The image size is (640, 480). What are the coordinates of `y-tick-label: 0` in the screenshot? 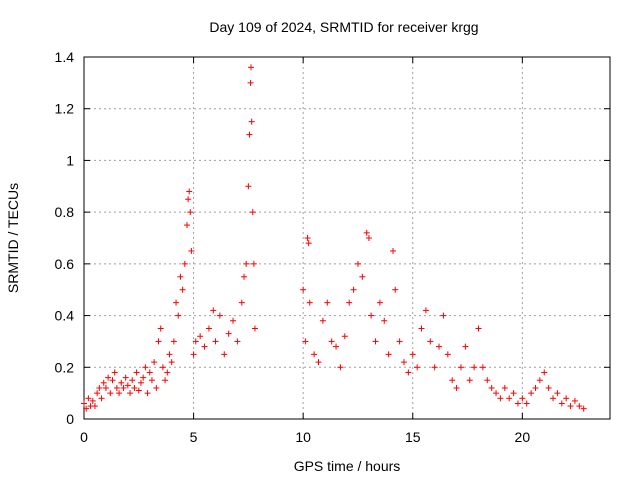 It's located at (70, 419).